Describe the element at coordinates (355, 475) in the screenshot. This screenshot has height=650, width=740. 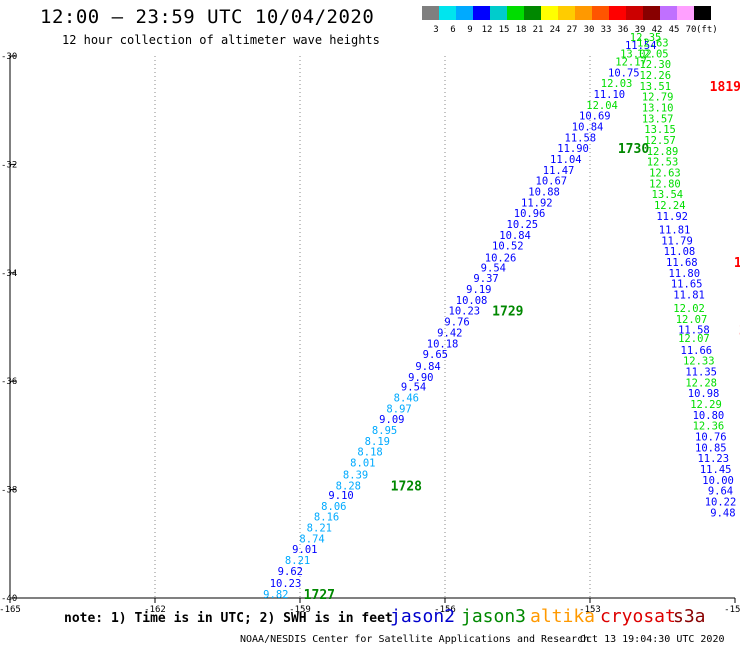
I see `wave-height-value: 8.39` at that location.